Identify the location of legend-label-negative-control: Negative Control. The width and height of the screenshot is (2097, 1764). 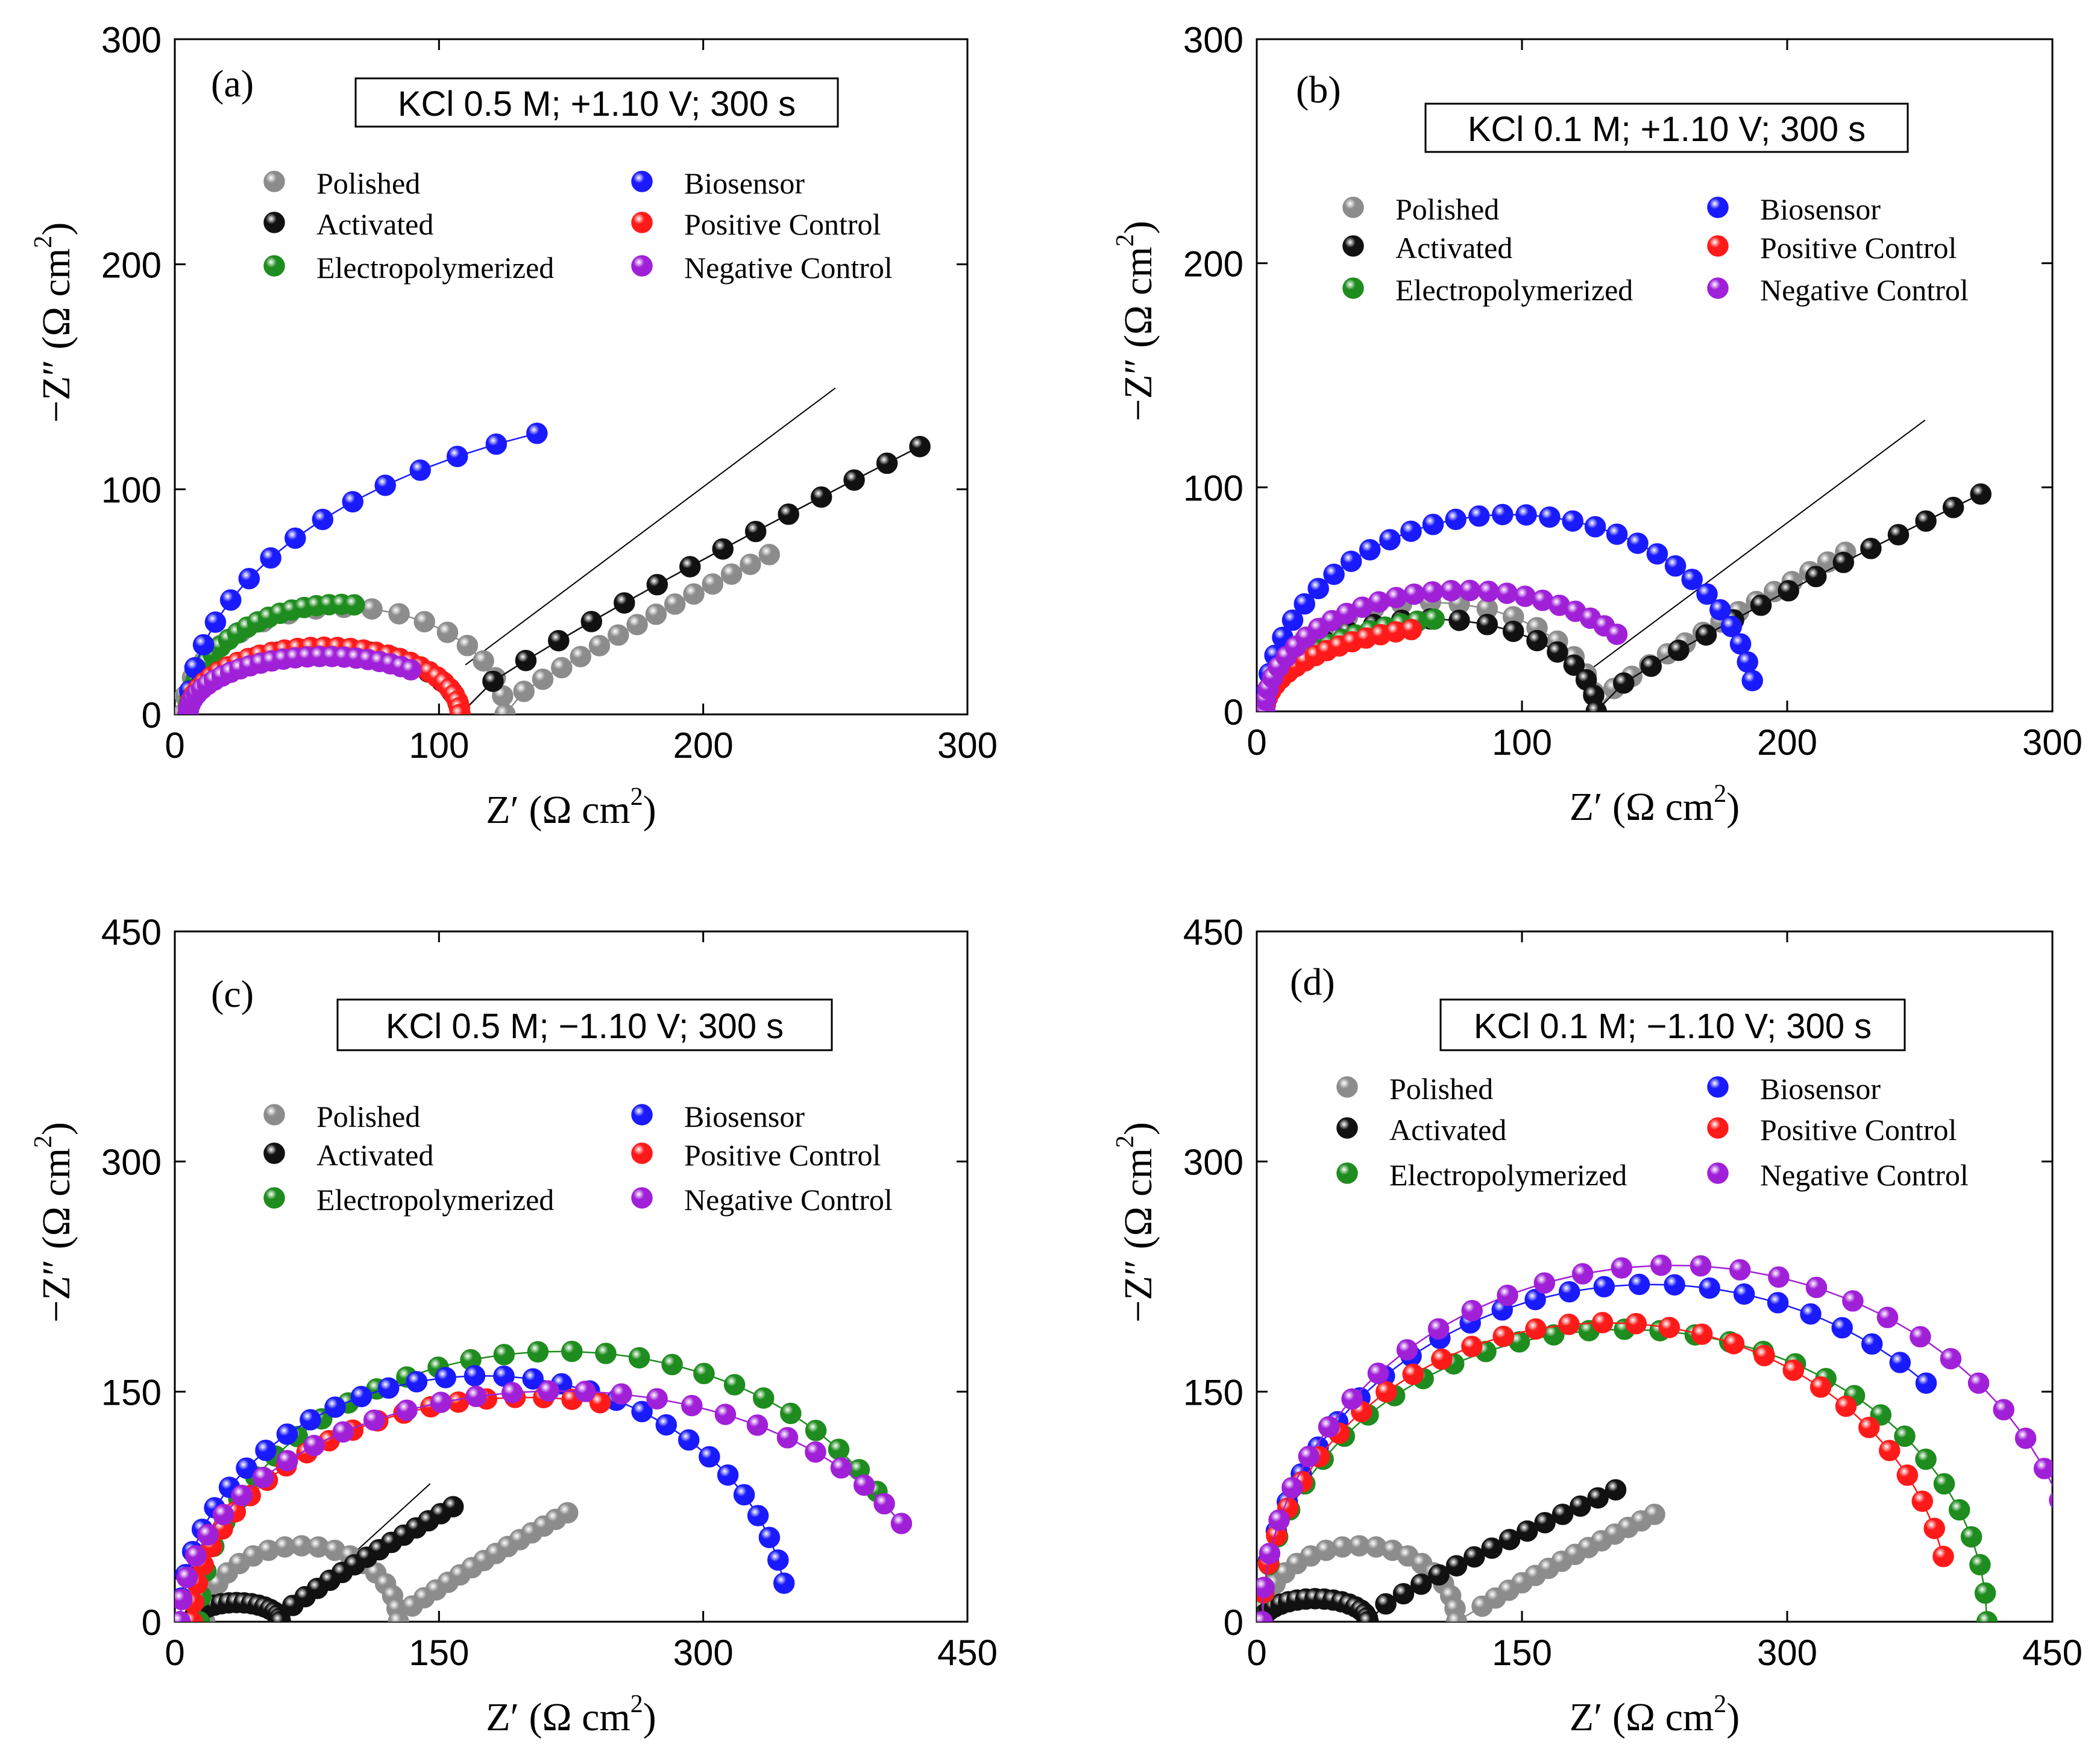
(788, 268).